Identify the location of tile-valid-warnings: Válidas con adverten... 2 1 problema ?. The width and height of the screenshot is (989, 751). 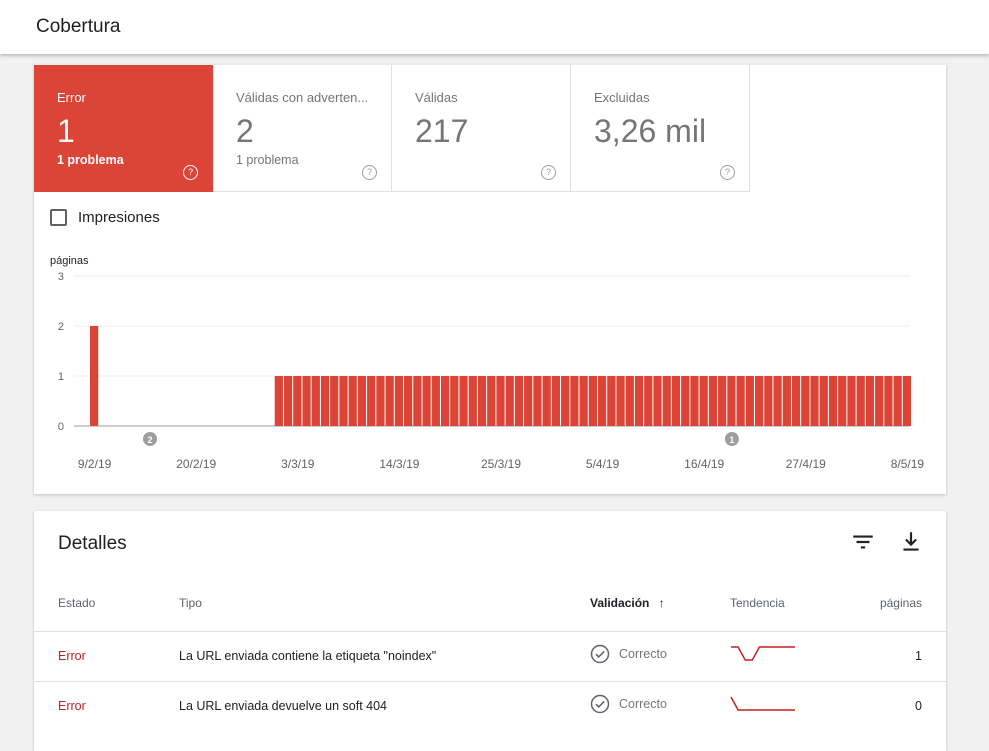
(302, 128).